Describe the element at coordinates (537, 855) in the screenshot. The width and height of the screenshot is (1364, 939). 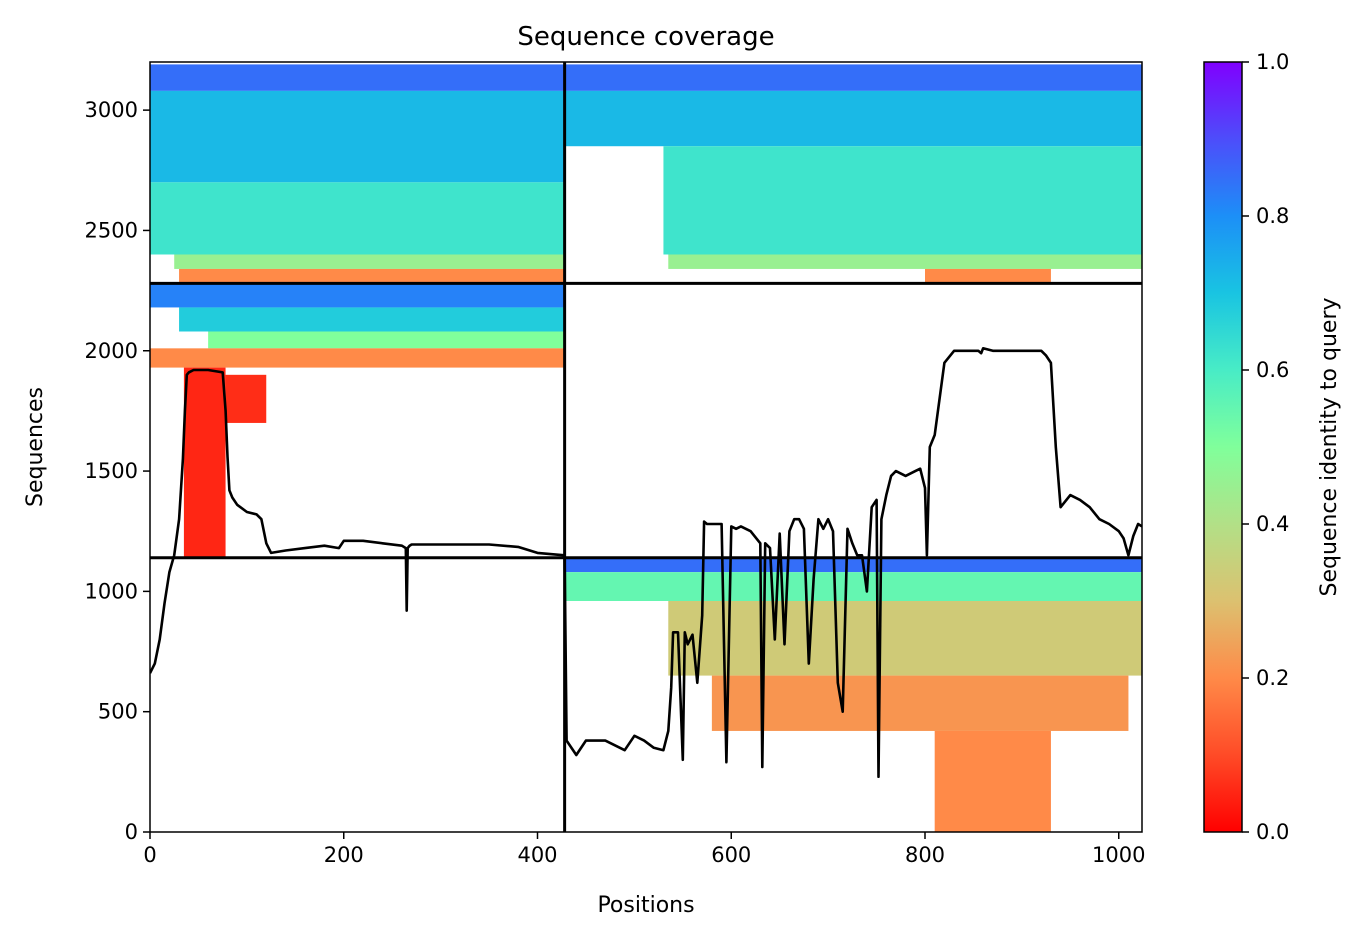
I see `x-tick-label: 400` at that location.